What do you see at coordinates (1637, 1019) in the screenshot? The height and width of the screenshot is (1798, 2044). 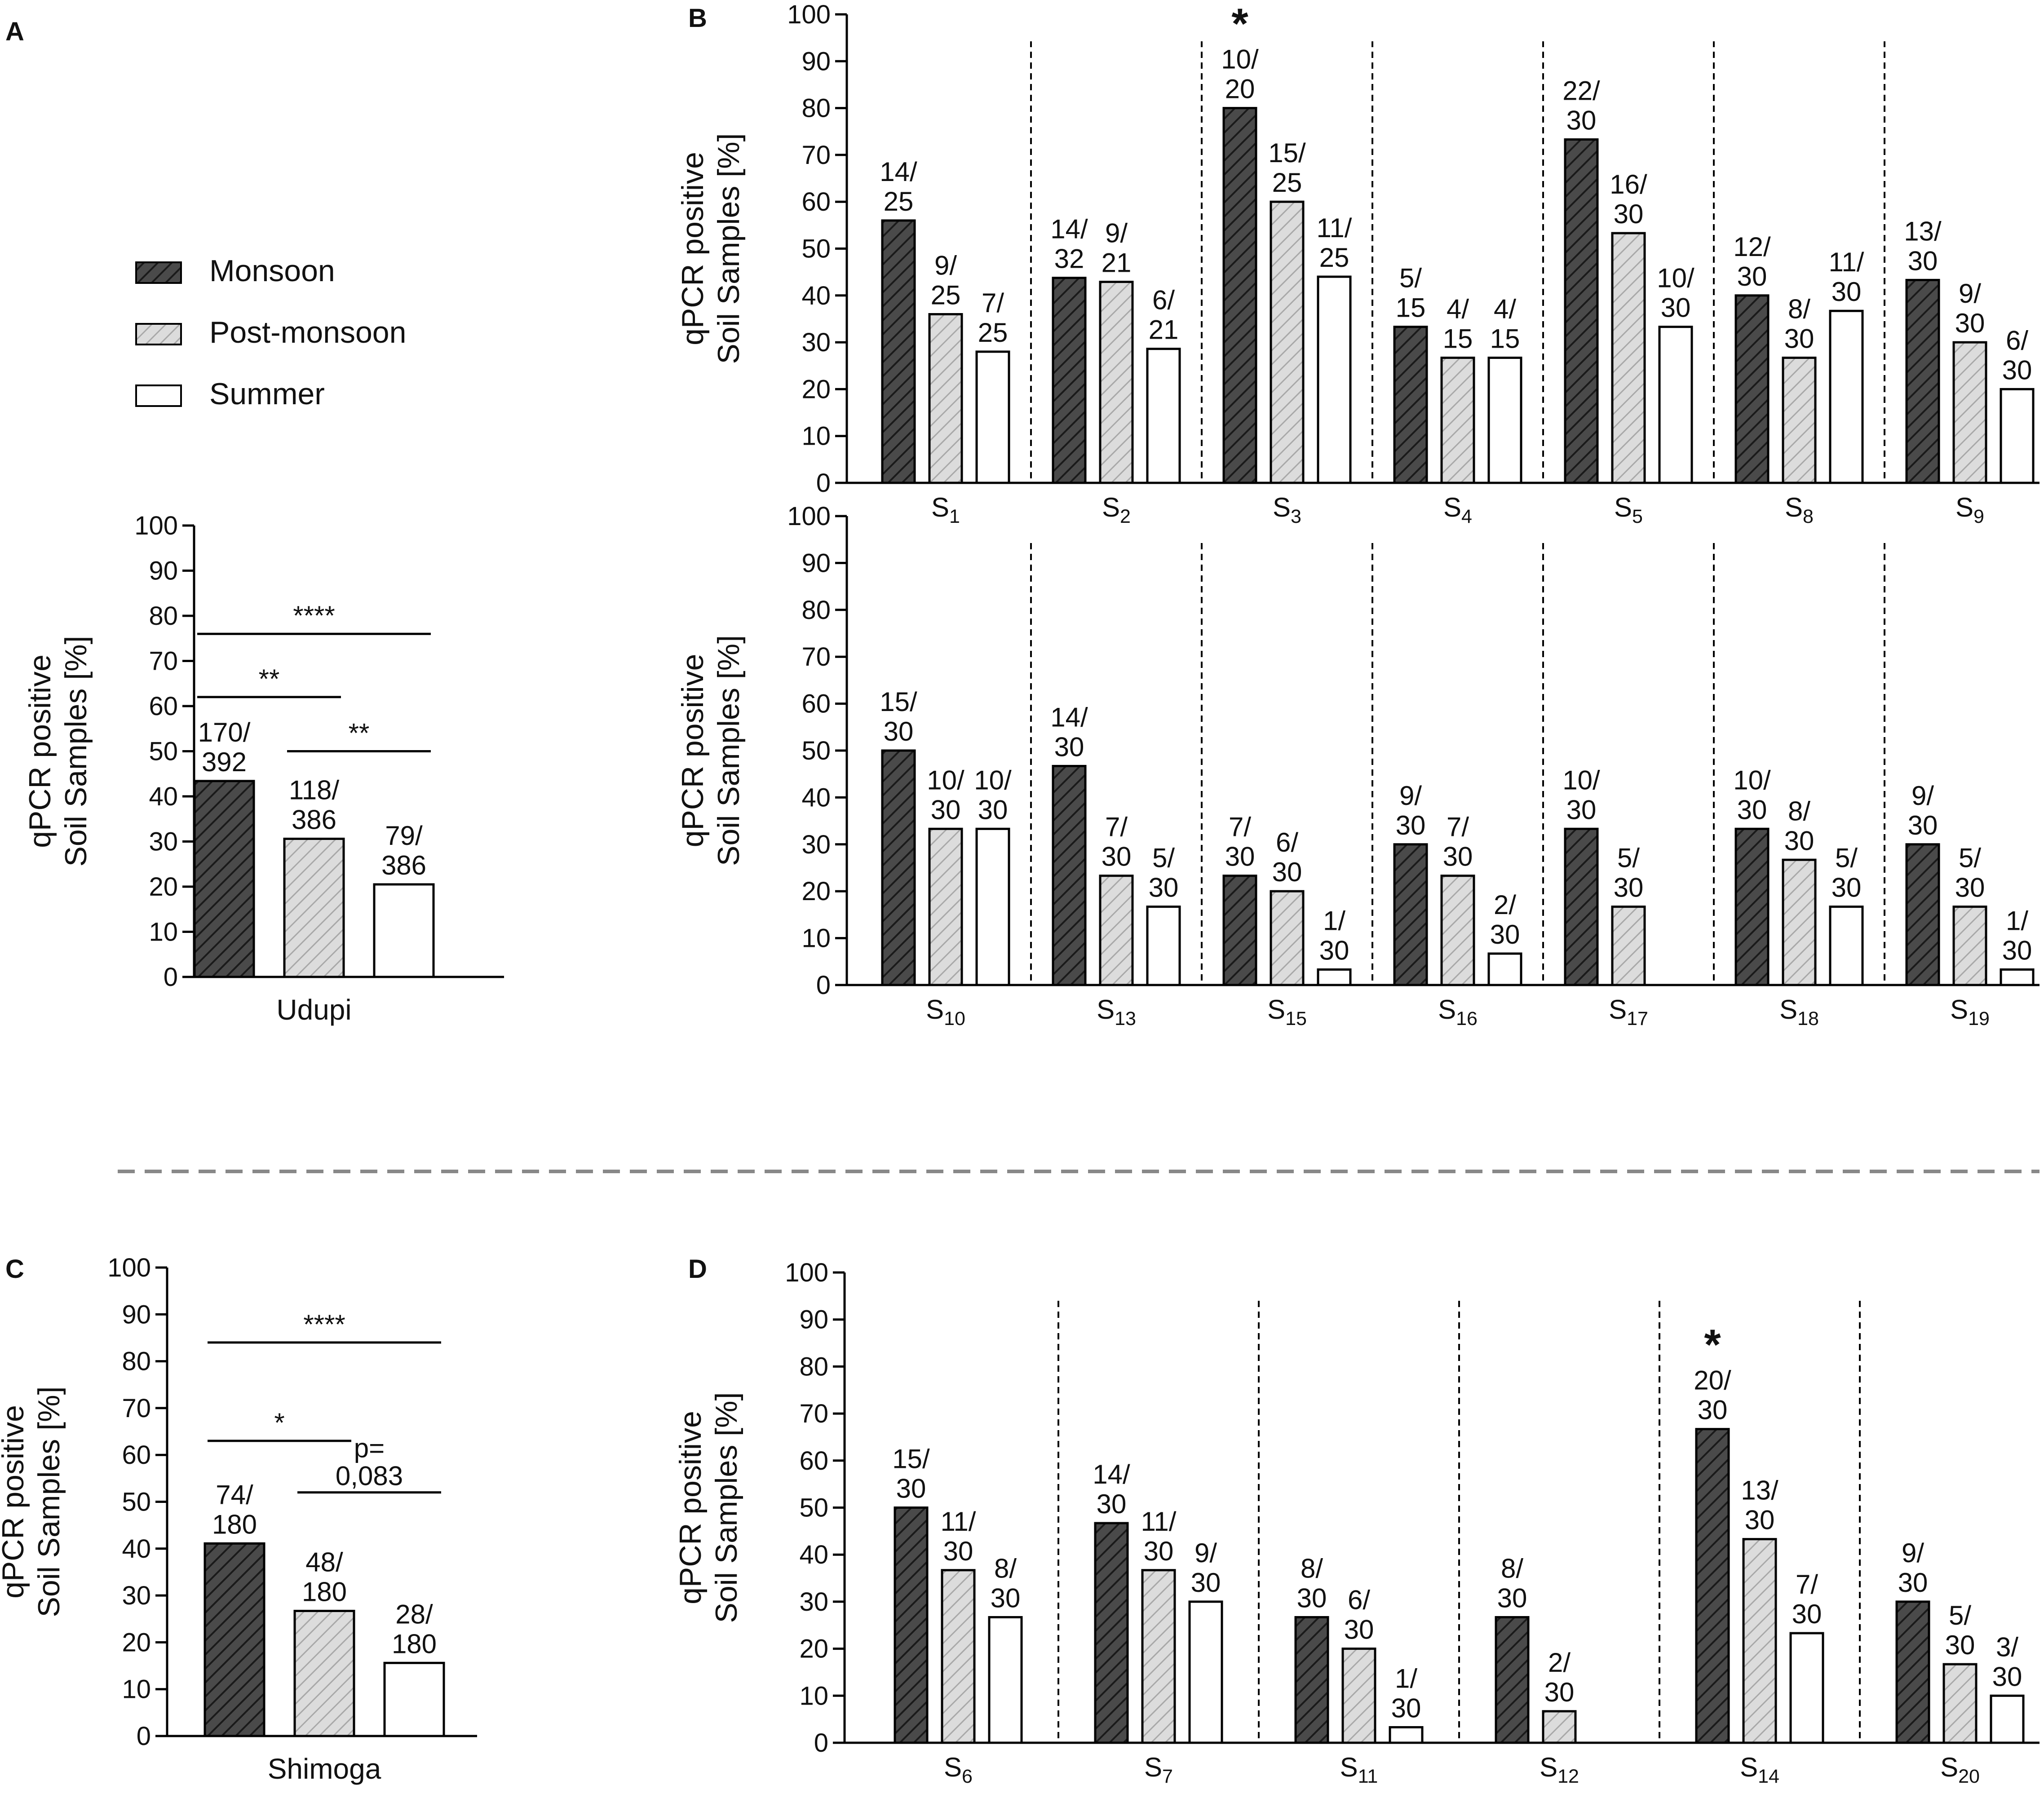 I see `x-category-label-subscript: 17` at bounding box center [1637, 1019].